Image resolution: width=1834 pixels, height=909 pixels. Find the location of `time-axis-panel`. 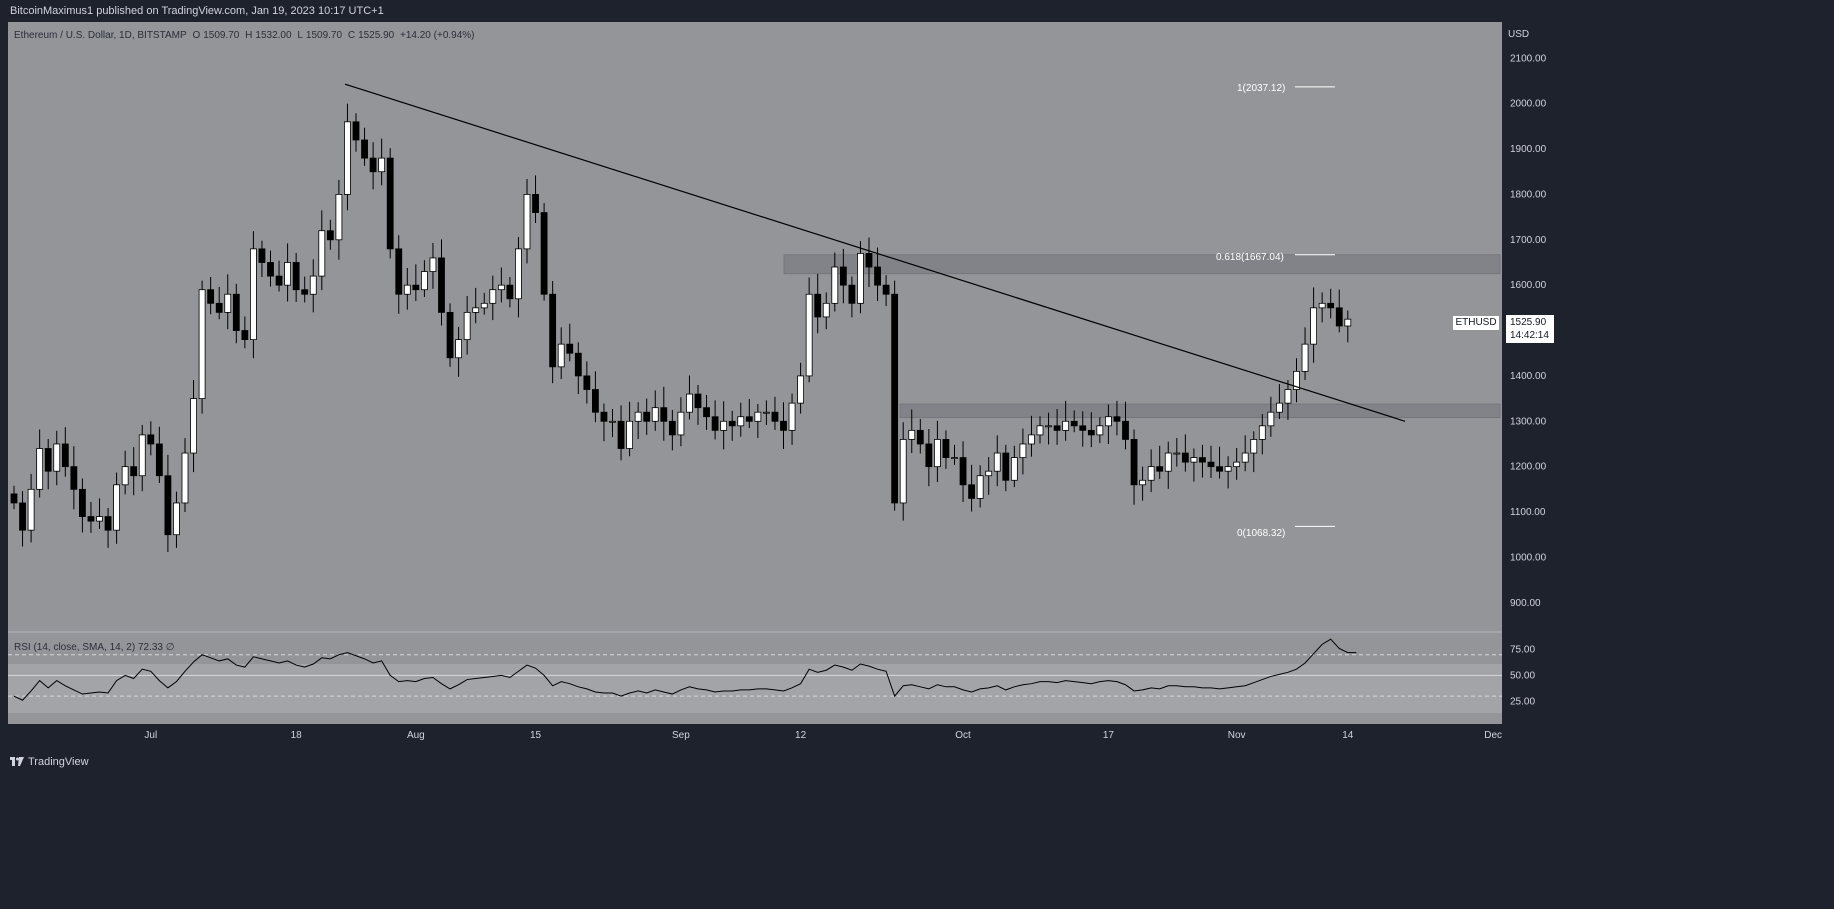

time-axis-panel is located at coordinates (784, 735).